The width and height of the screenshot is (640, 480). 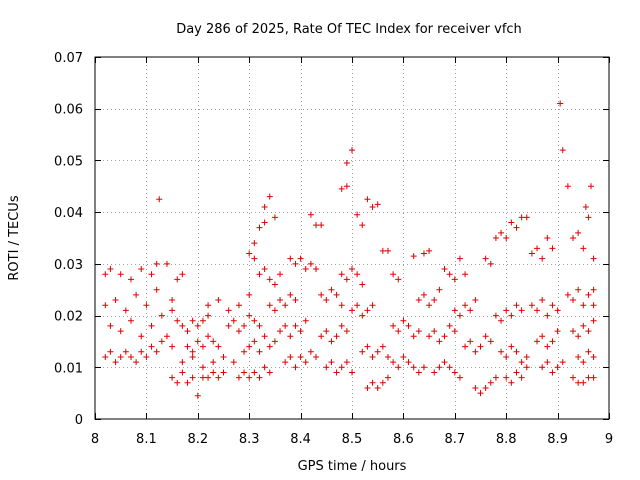 What do you see at coordinates (609, 439) in the screenshot?
I see `x-tick-label: 9` at bounding box center [609, 439].